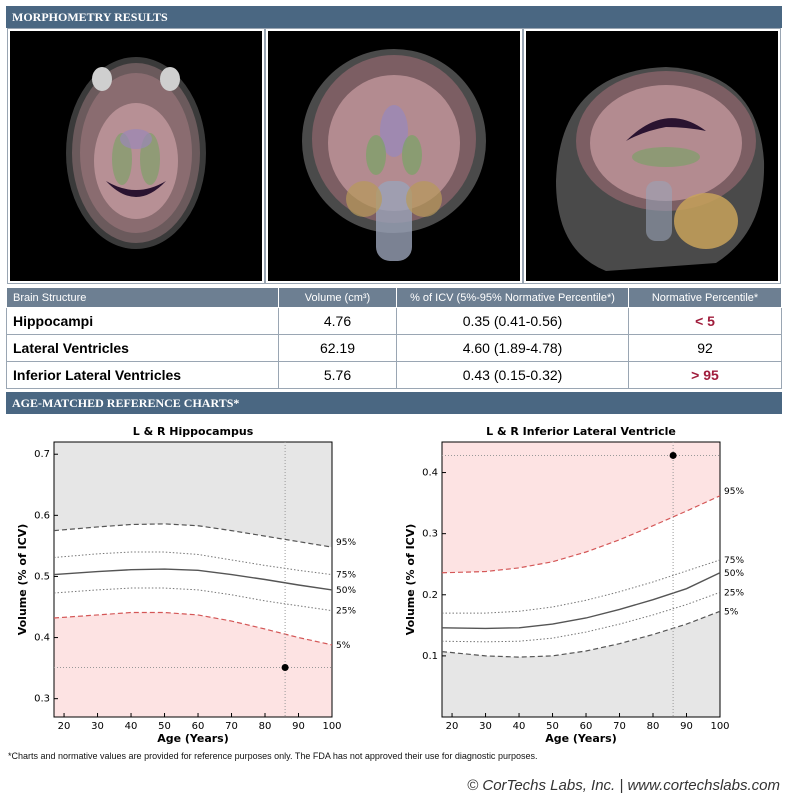  What do you see at coordinates (193, 563) in the screenshot?
I see `series-line-75pct` at bounding box center [193, 563].